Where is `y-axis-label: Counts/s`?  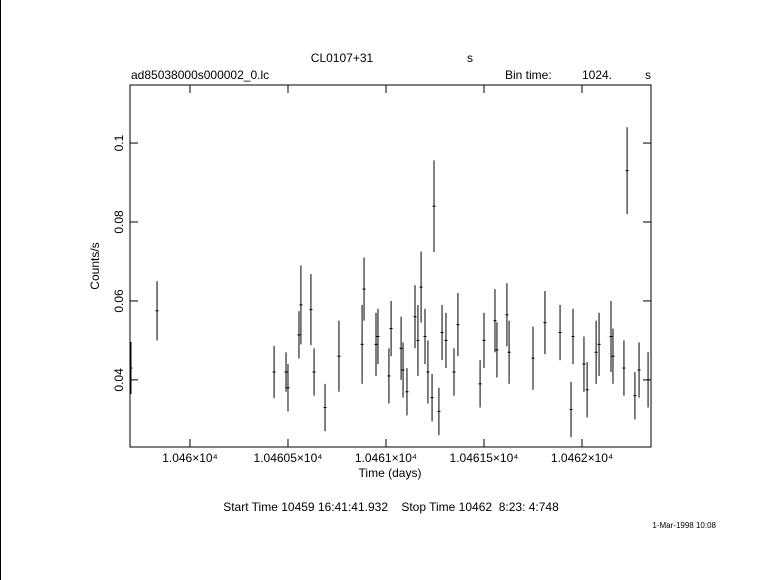 y-axis-label: Counts/s is located at coordinates (95, 265).